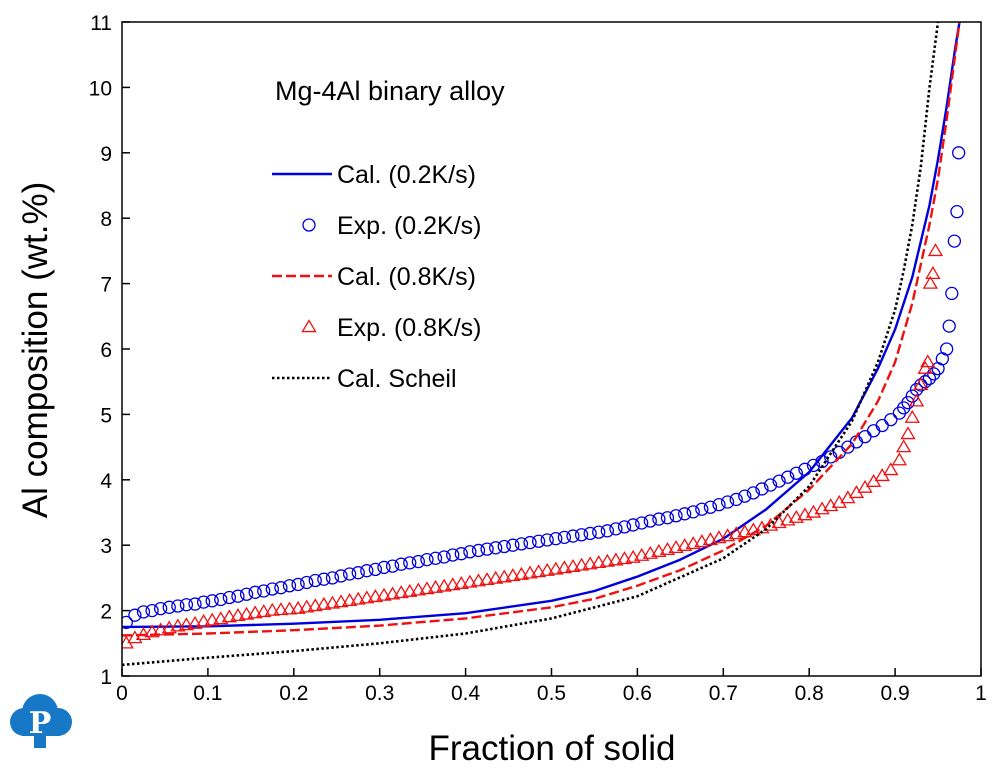  Describe the element at coordinates (409, 328) in the screenshot. I see `legend-label: Exp. (0.8K/s)` at that location.